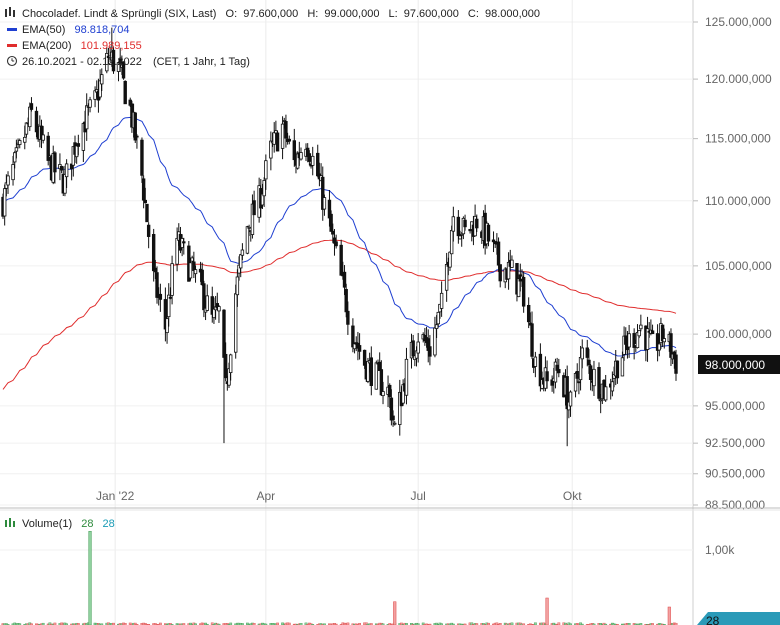  Describe the element at coordinates (735, 365) in the screenshot. I see `last-price-value: 98.000,000` at that location.